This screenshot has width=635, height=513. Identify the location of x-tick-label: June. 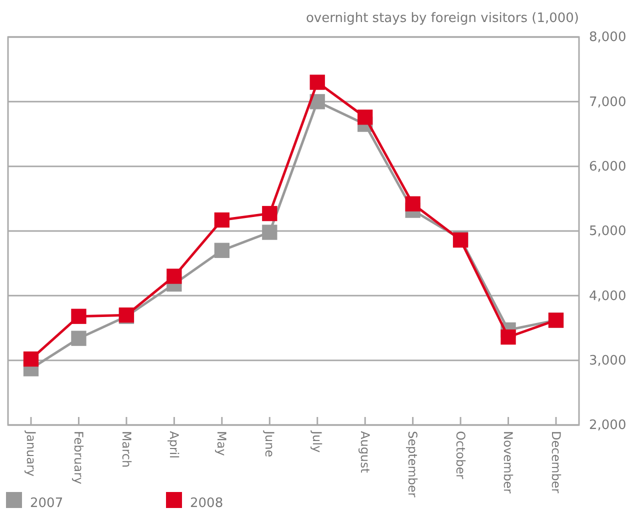
(269, 444).